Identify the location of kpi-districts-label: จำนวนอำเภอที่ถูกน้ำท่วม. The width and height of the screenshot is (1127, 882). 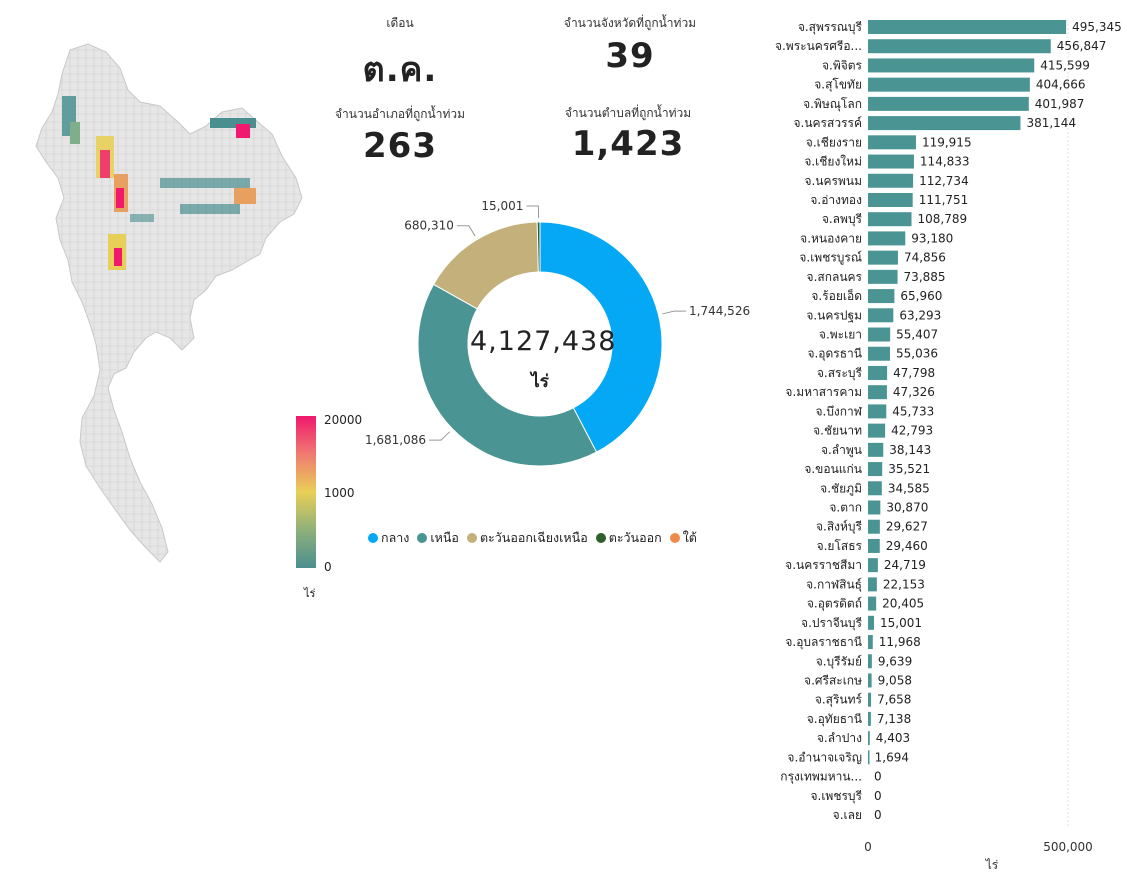
(400, 114).